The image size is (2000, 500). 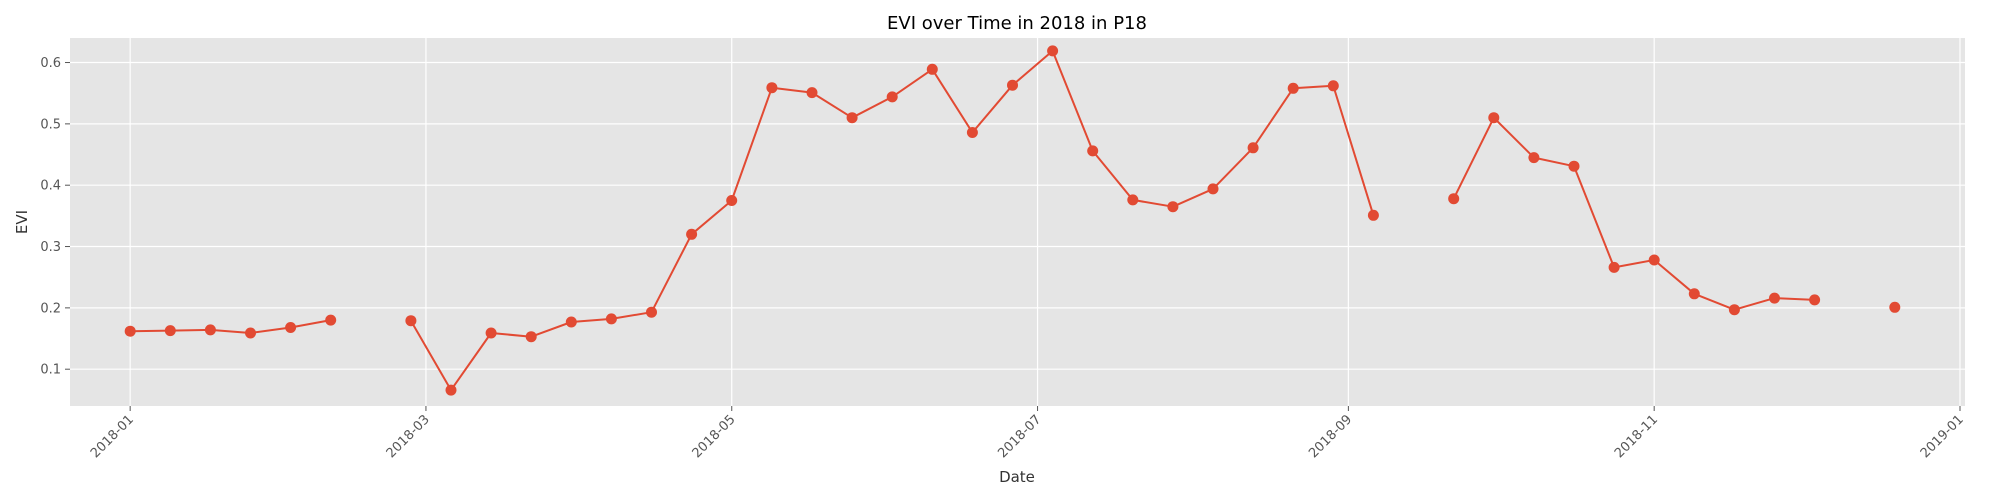 I want to click on x-tick-label: 2018-09, so click(x=1330, y=436).